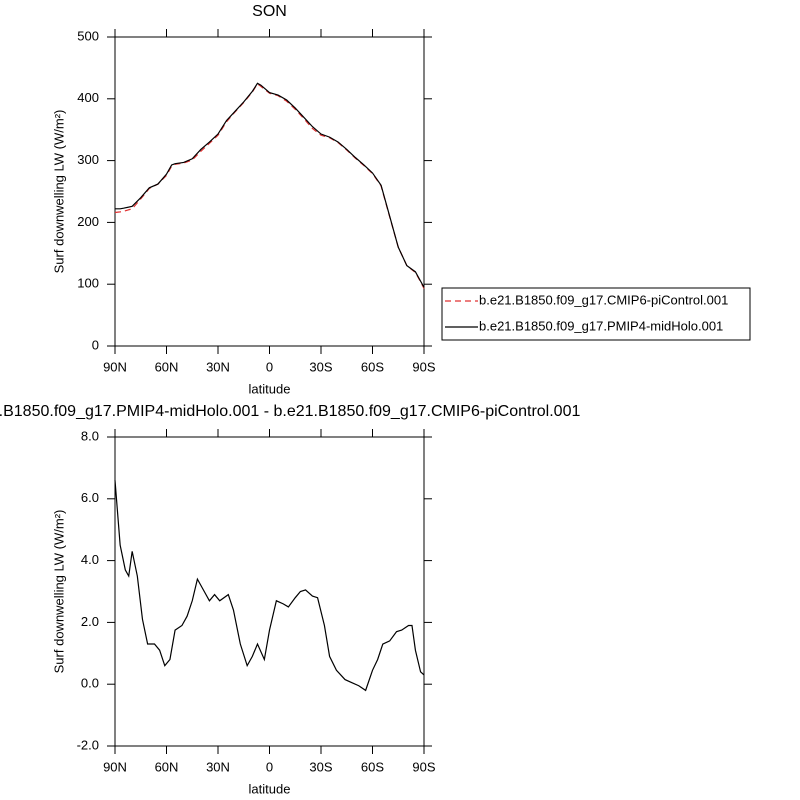 The image size is (800, 800). What do you see at coordinates (88, 97) in the screenshot?
I see `y-tick-label: 400` at bounding box center [88, 97].